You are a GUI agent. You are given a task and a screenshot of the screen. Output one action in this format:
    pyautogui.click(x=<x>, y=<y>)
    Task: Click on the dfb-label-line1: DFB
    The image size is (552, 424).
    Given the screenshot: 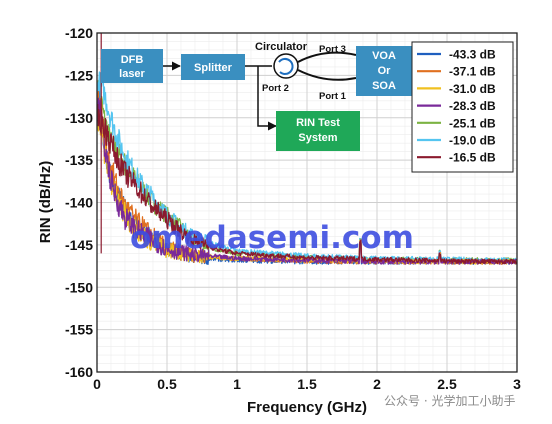 What is the action you would take?
    pyautogui.click(x=132, y=60)
    